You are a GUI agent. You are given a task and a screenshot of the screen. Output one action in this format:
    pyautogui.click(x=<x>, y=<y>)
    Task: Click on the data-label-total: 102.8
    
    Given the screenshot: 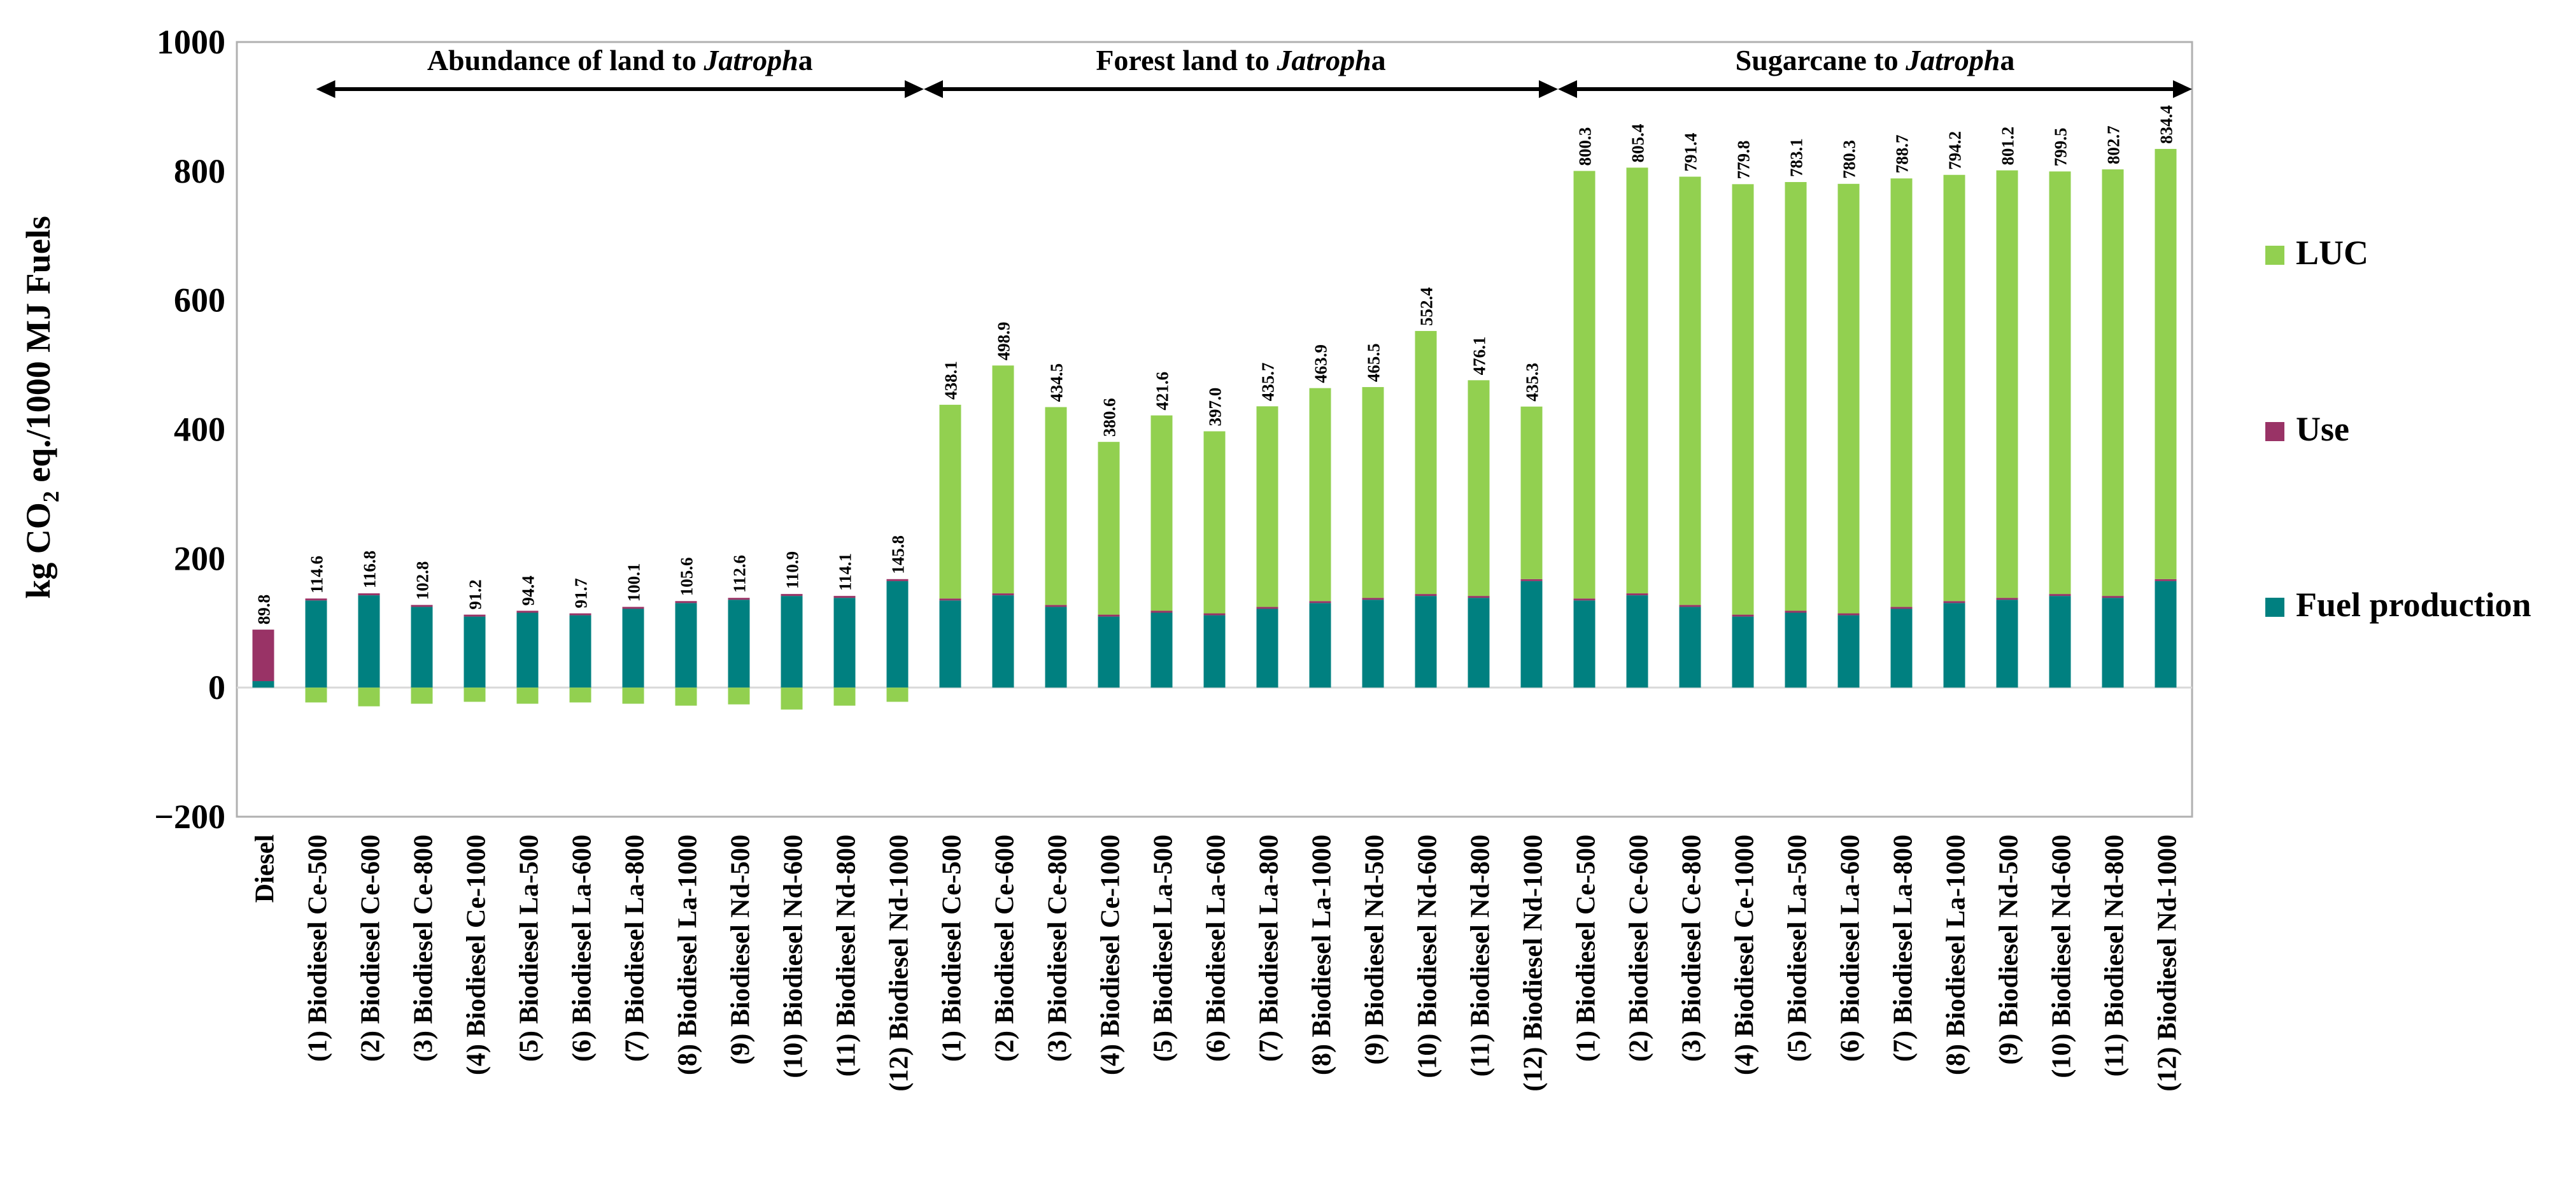 What is the action you would take?
    pyautogui.click(x=422, y=580)
    